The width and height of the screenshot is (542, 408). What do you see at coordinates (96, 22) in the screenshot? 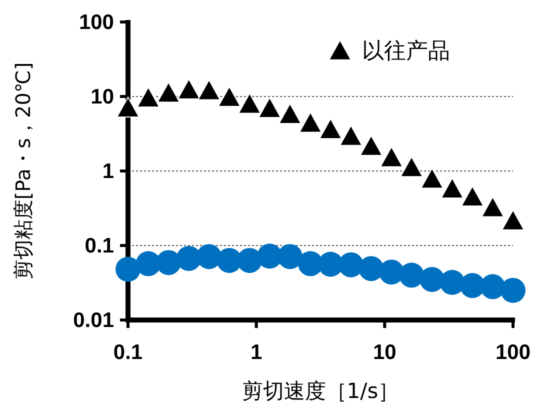
I see `y-tick-label: 100` at bounding box center [96, 22].